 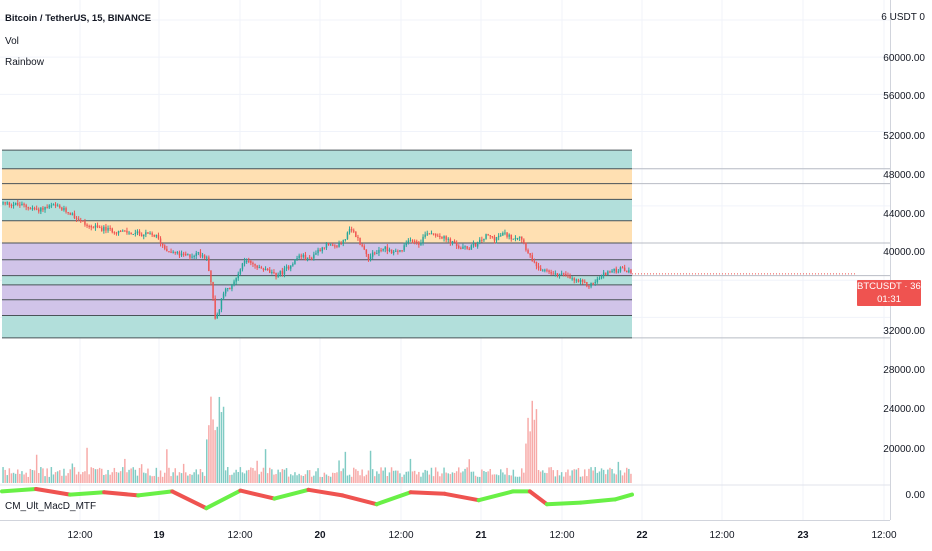 I want to click on time-axis-label: 12:00, so click(x=240, y=535).